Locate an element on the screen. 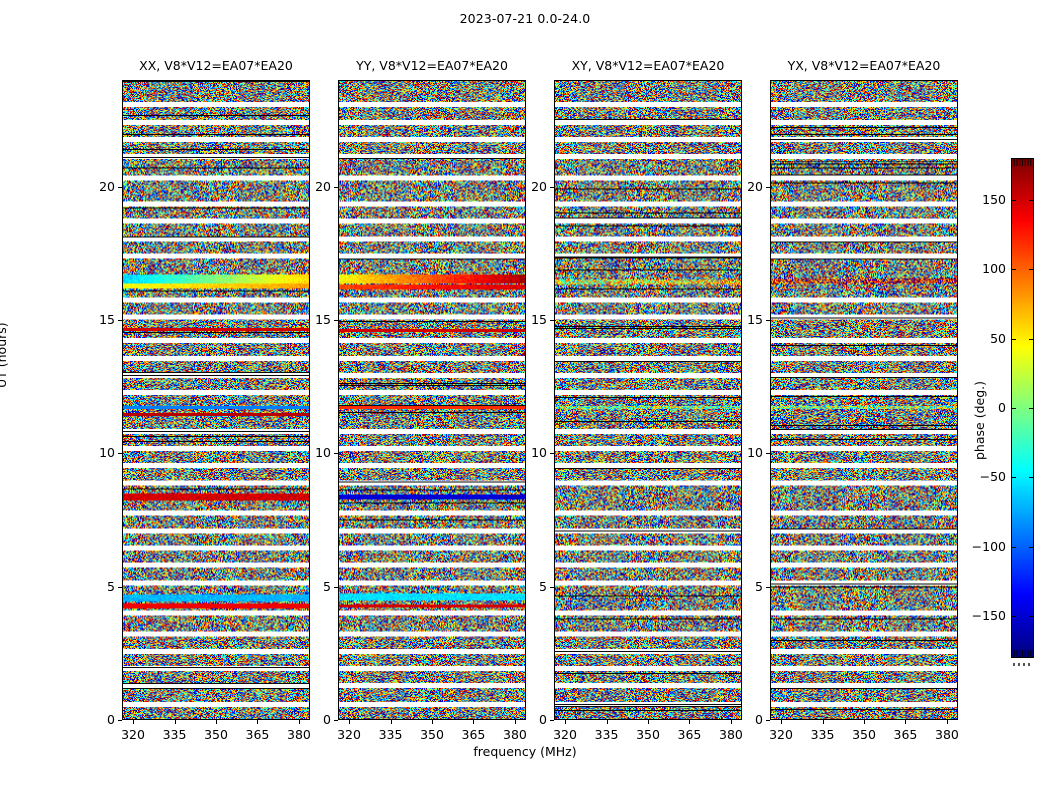  colorbar-tick-label: −100 is located at coordinates (988, 546).